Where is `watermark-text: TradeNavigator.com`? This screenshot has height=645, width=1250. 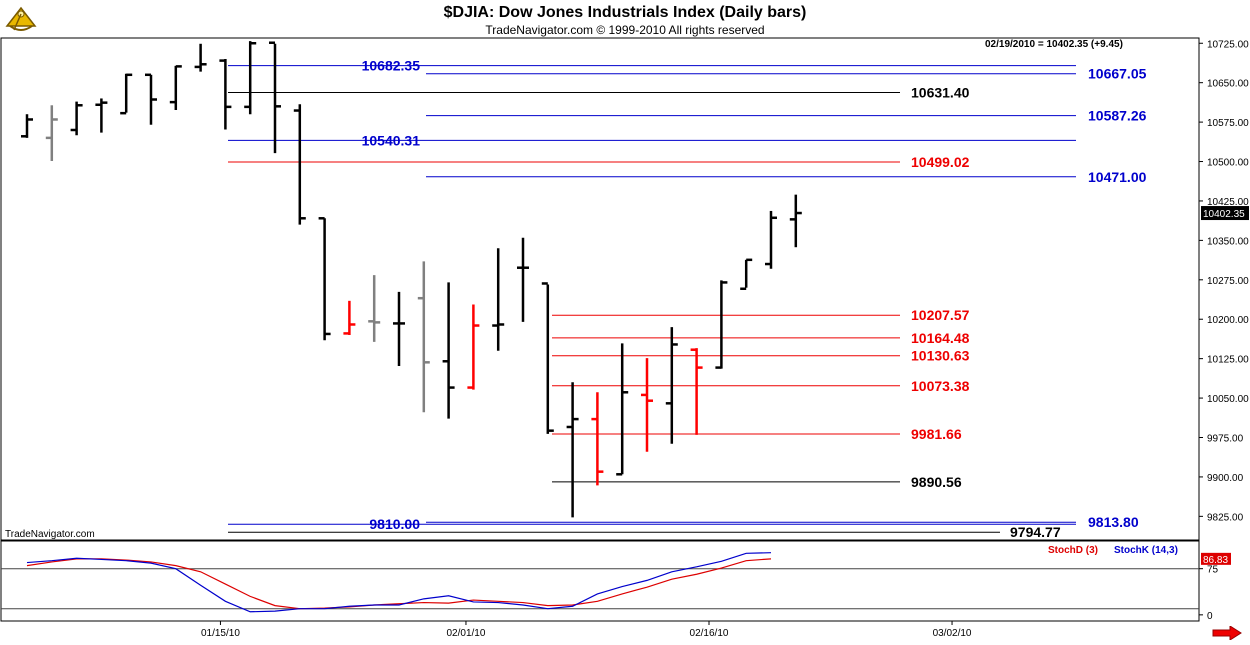
watermark-text: TradeNavigator.com is located at coordinates (50, 534).